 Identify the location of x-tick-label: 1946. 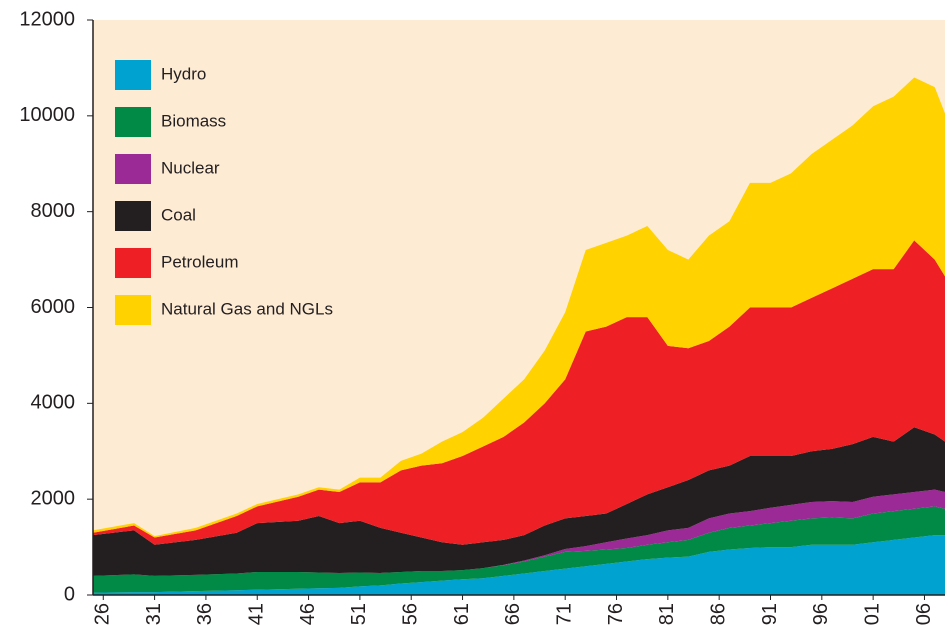
(308, 614).